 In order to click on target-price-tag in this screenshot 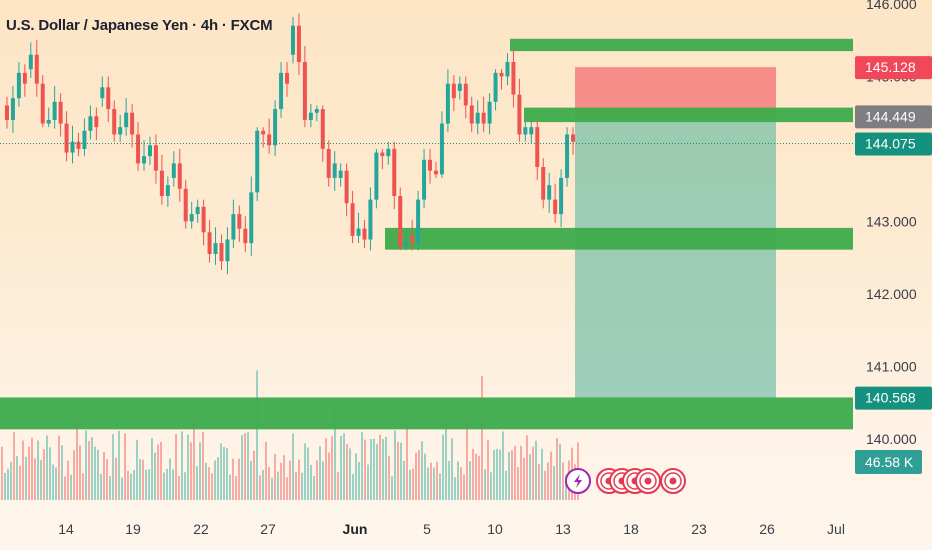, I will do `click(893, 398)`.